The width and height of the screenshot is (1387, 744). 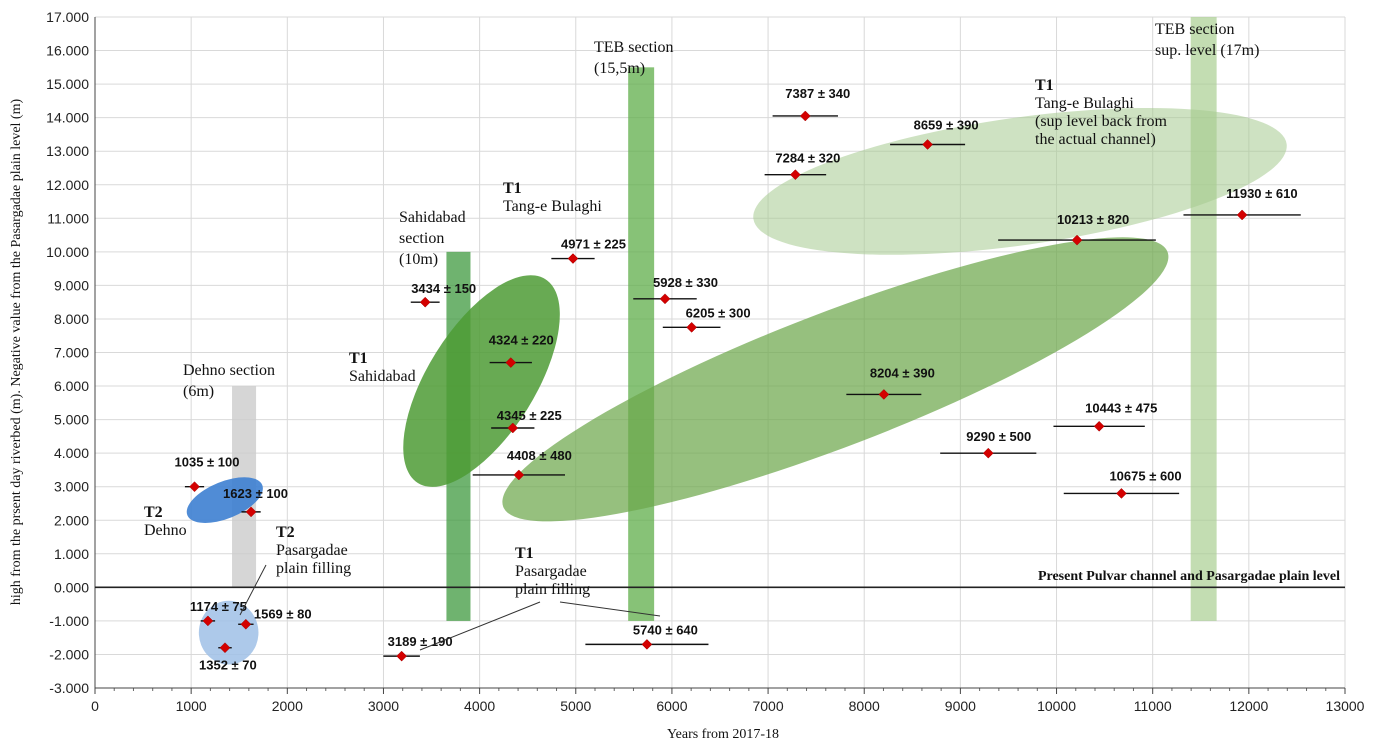 What do you see at coordinates (817, 93) in the screenshot?
I see `data-label: 7387 ± 340` at bounding box center [817, 93].